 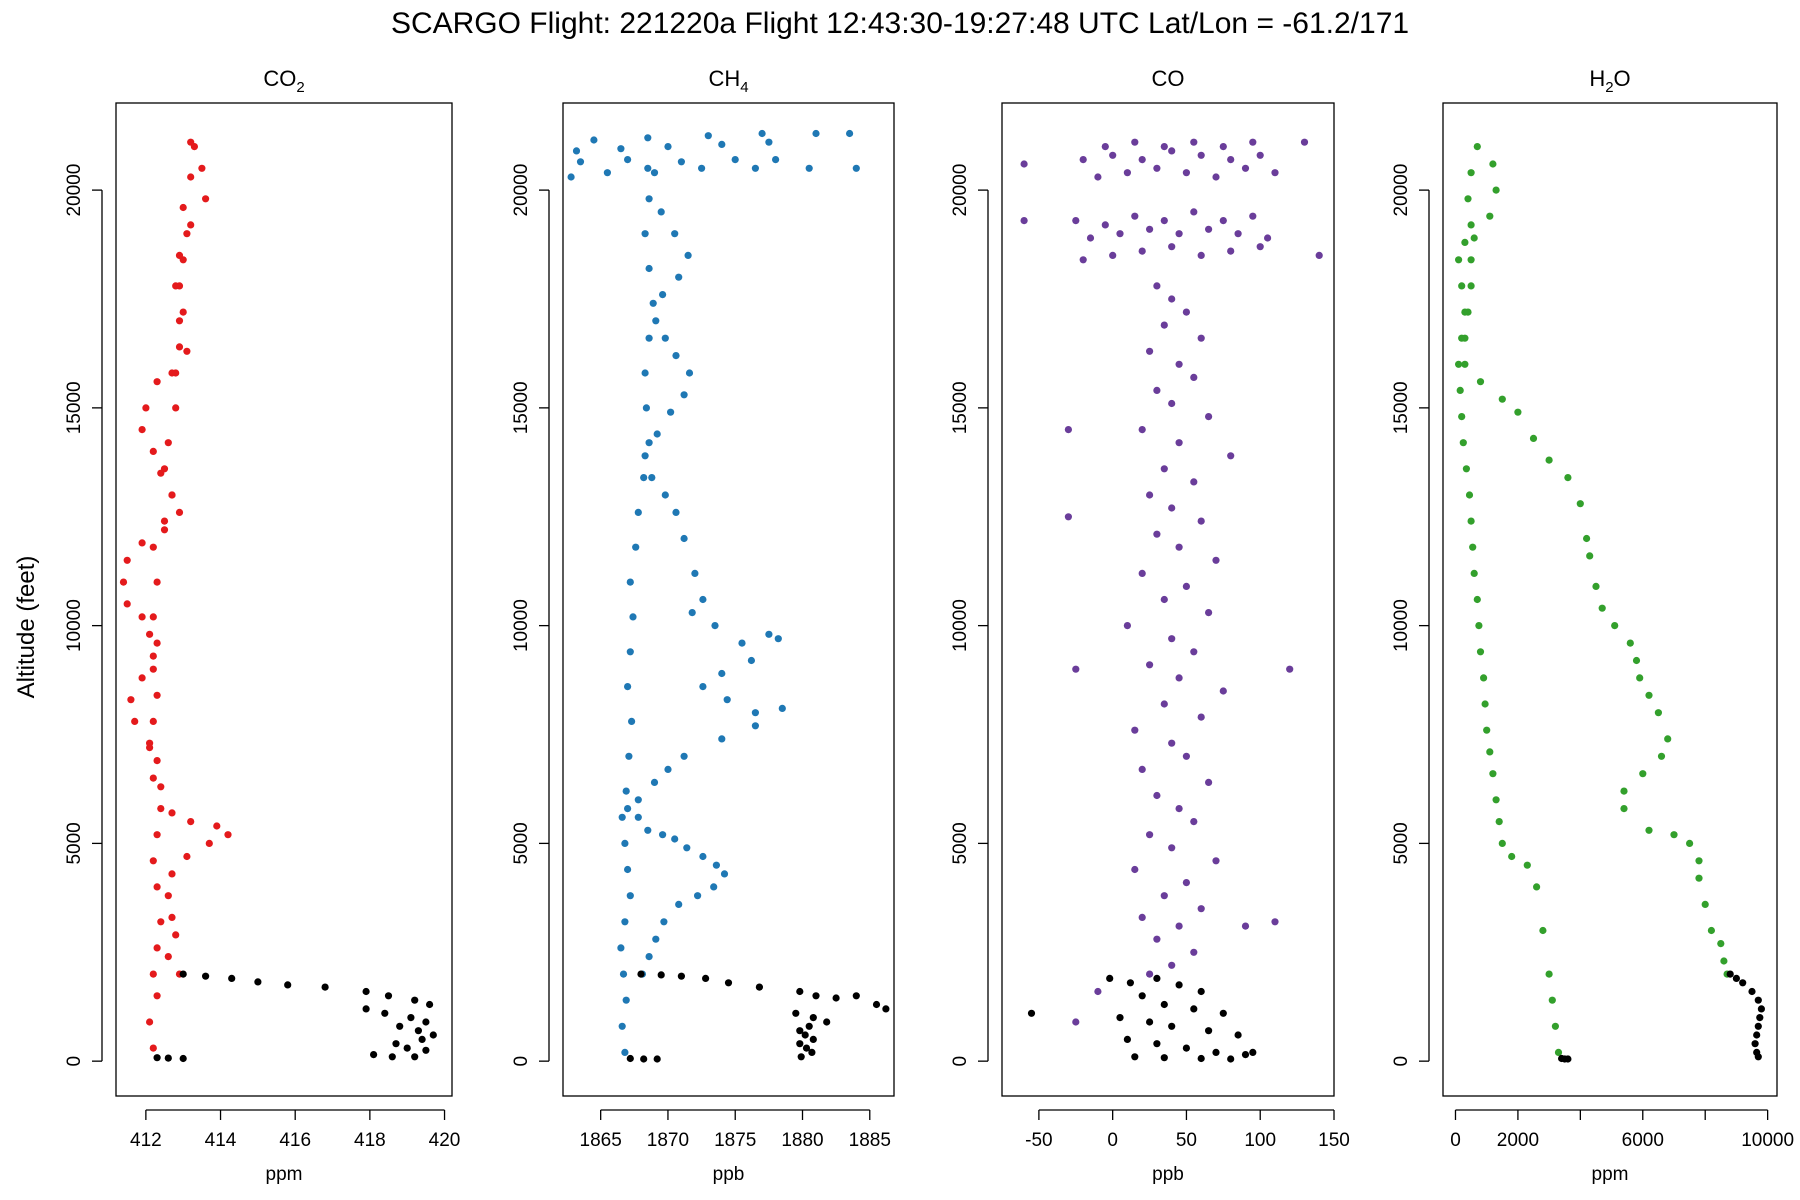 I want to click on y-tick-label-ch4: 0, so click(x=521, y=1061).